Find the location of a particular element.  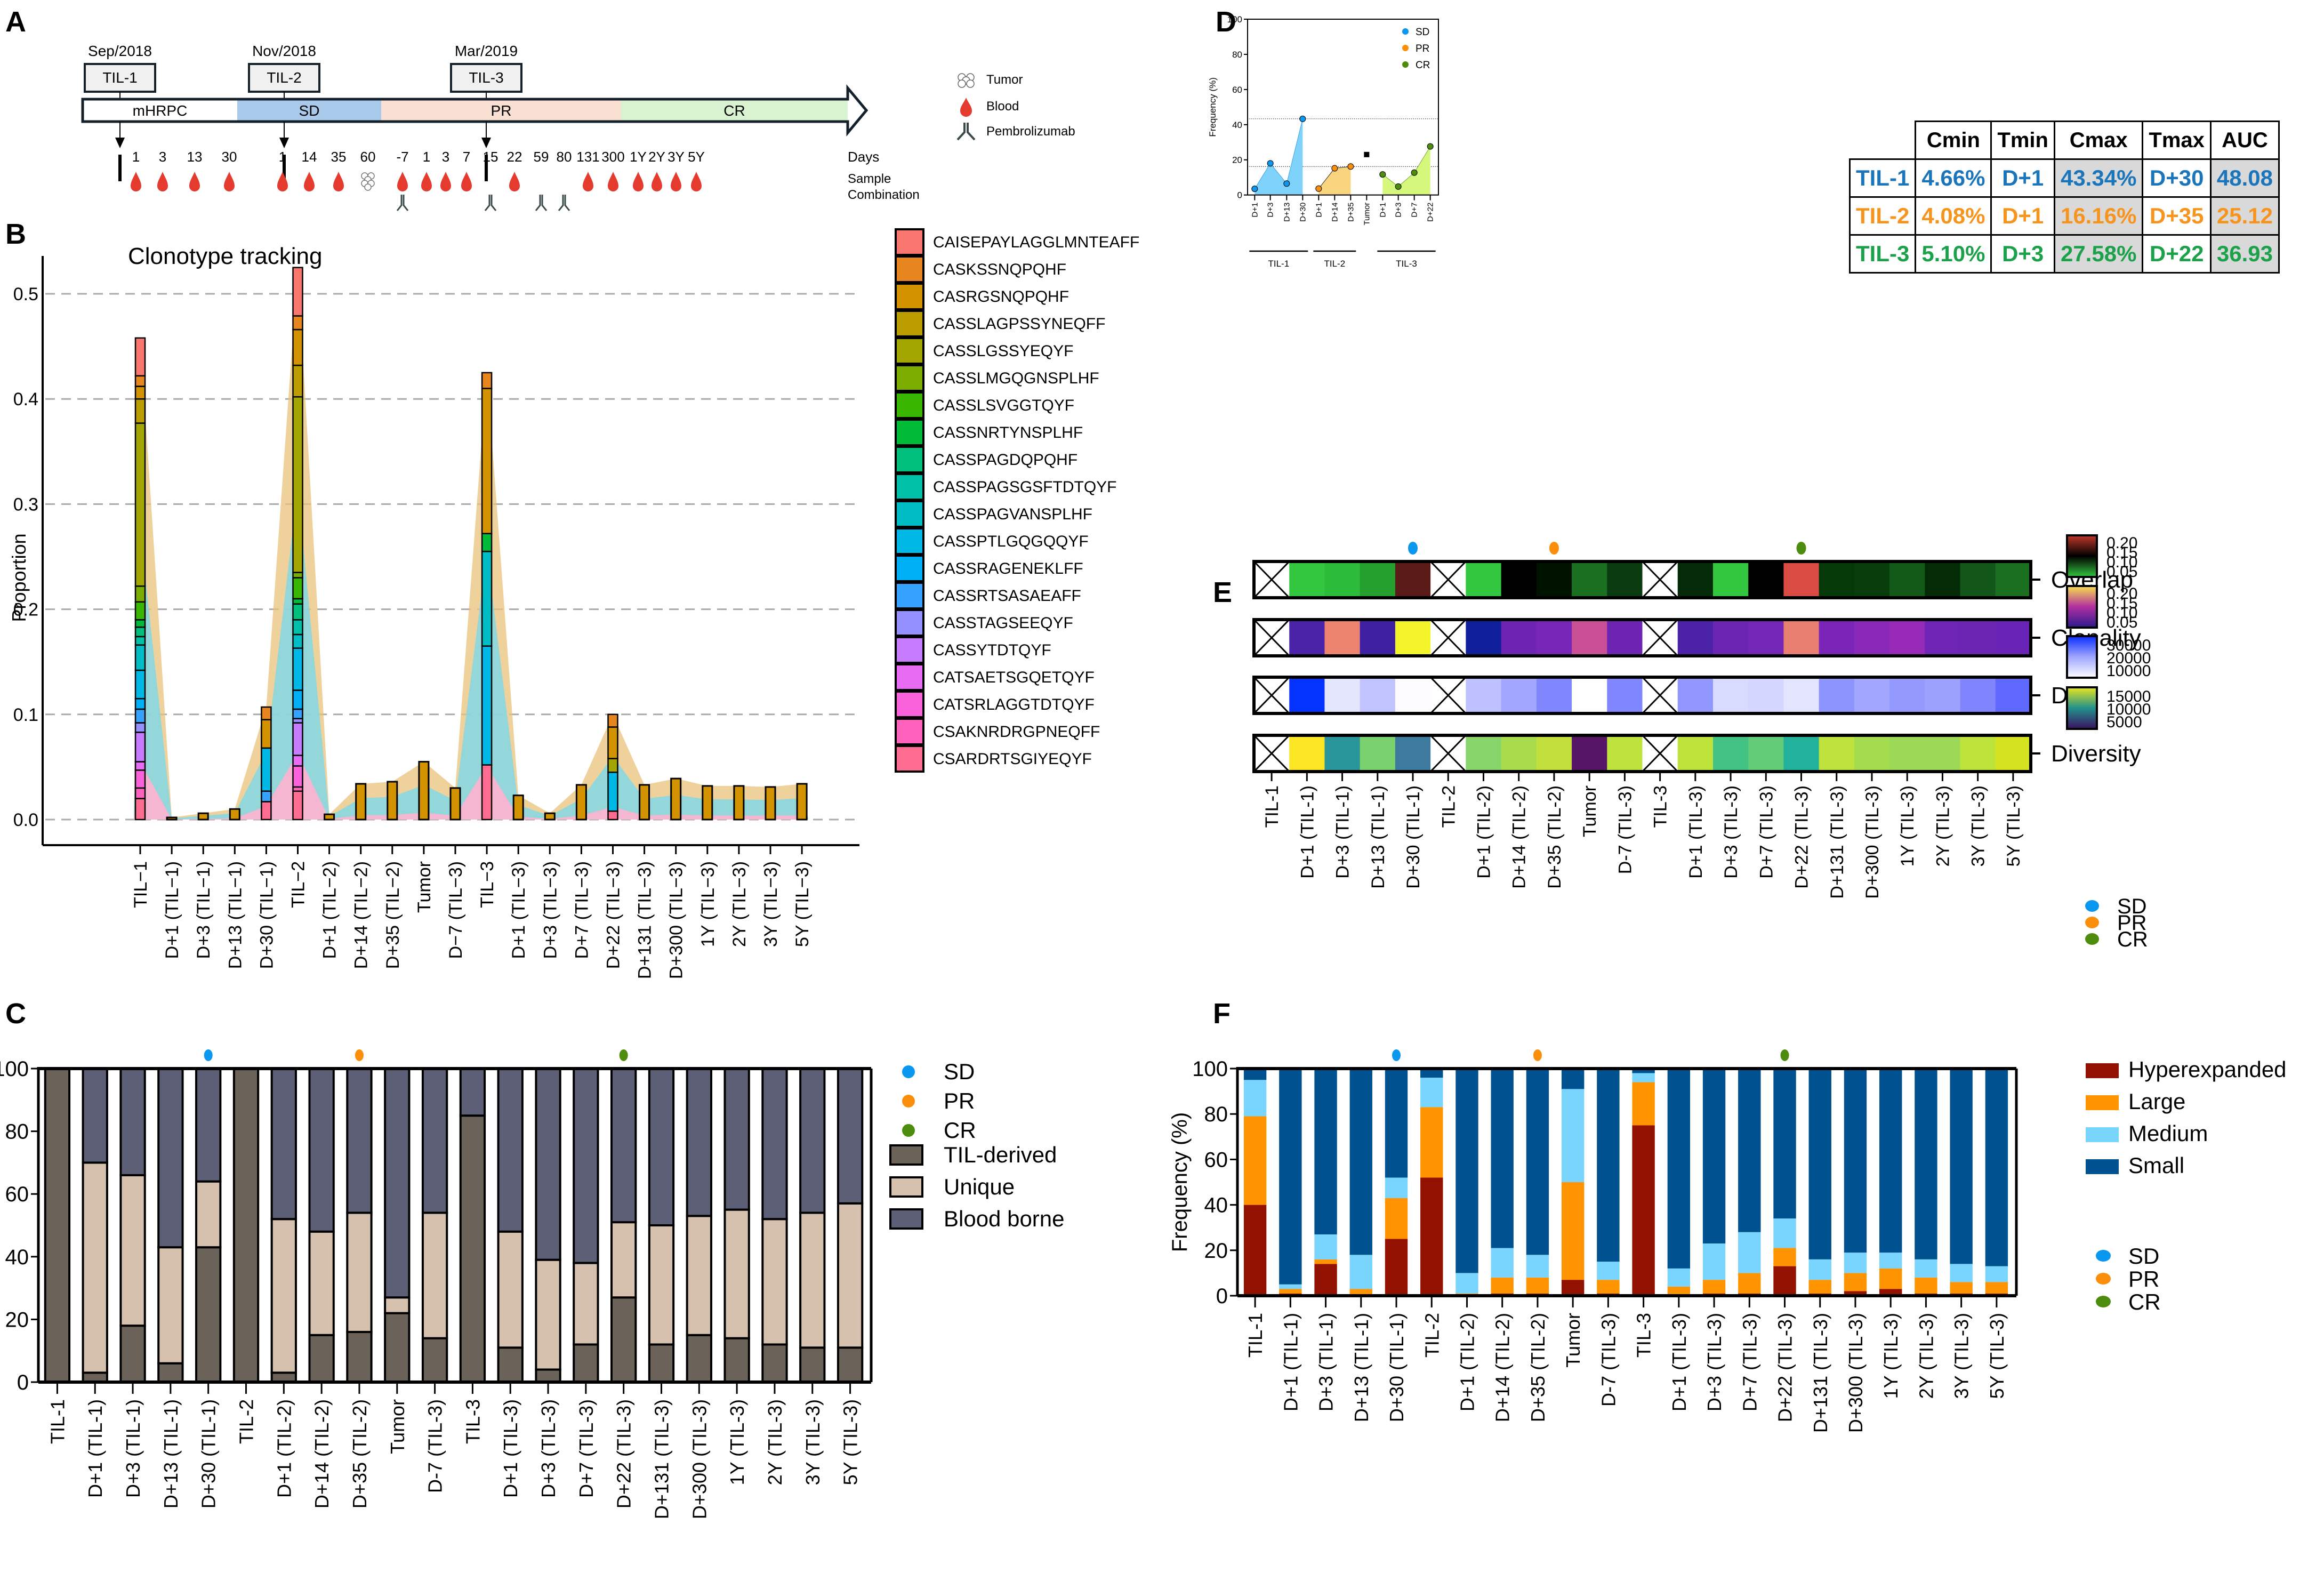

x-tick-label: TIL−1 is located at coordinates (141, 884).